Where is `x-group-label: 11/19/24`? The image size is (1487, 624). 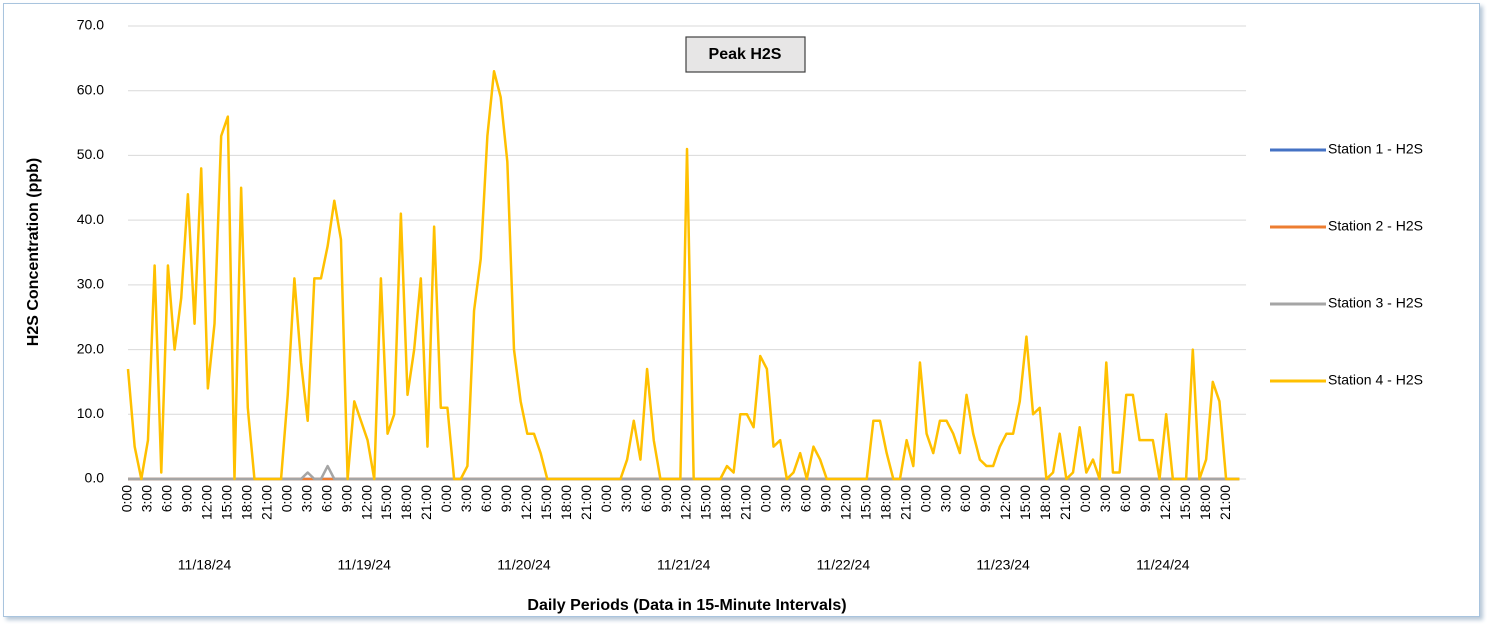
x-group-label: 11/19/24 is located at coordinates (365, 565).